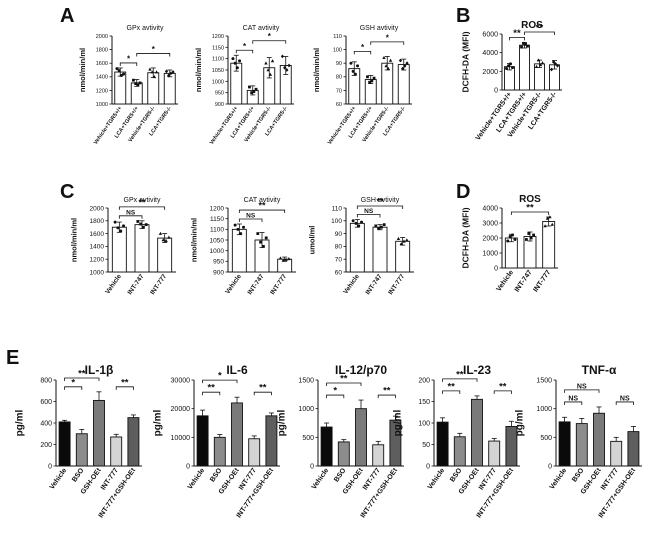 This screenshot has height=536, width=650. Describe the element at coordinates (466, 61) in the screenshot. I see `y-axis-label: DCFH-DA (MFI)` at that location.